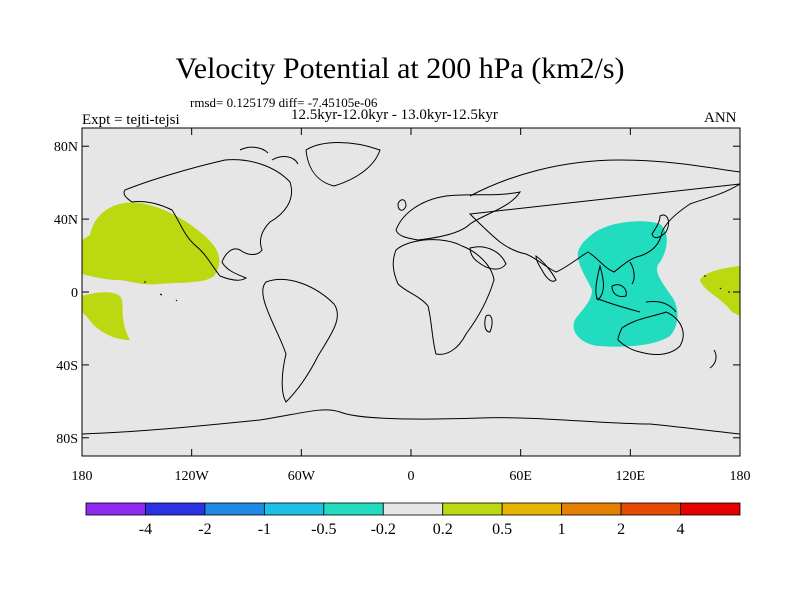 This screenshot has width=800, height=600. What do you see at coordinates (66, 220) in the screenshot?
I see `lat-tick-label: 40N` at bounding box center [66, 220].